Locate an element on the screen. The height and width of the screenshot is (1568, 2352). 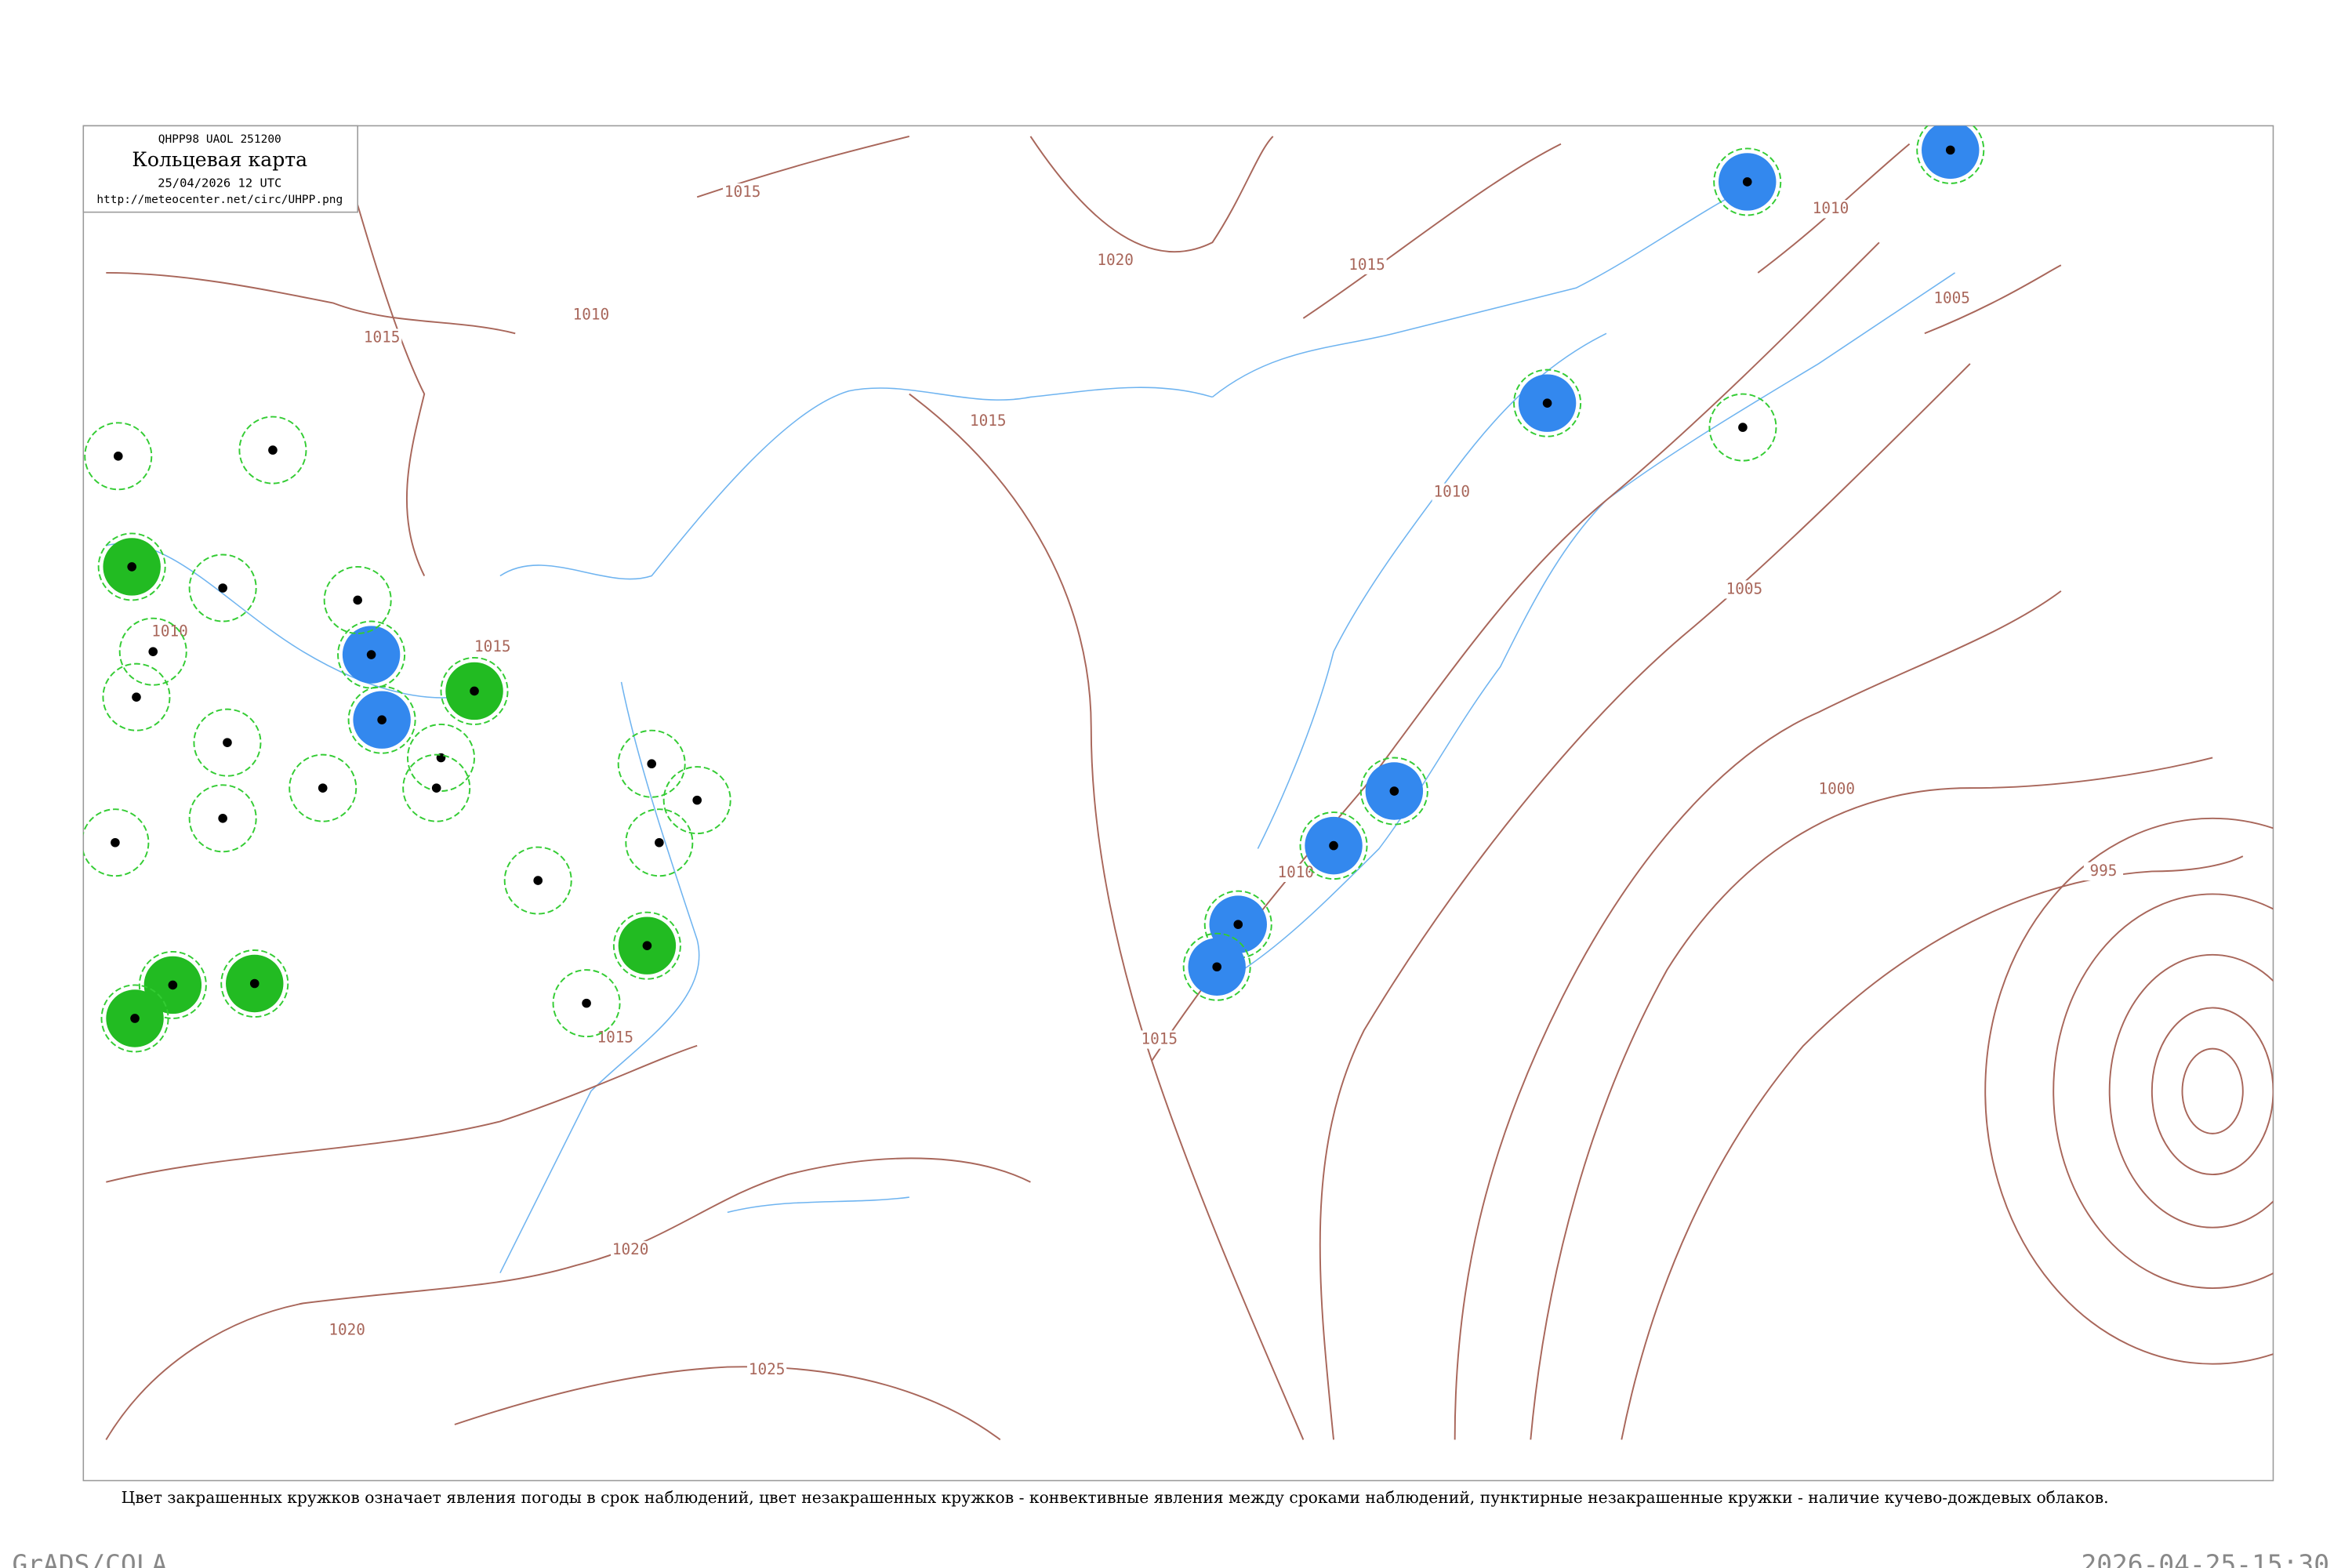
header-url: http://meteocenter.net/circ/UHPP.png is located at coordinates (219, 200).